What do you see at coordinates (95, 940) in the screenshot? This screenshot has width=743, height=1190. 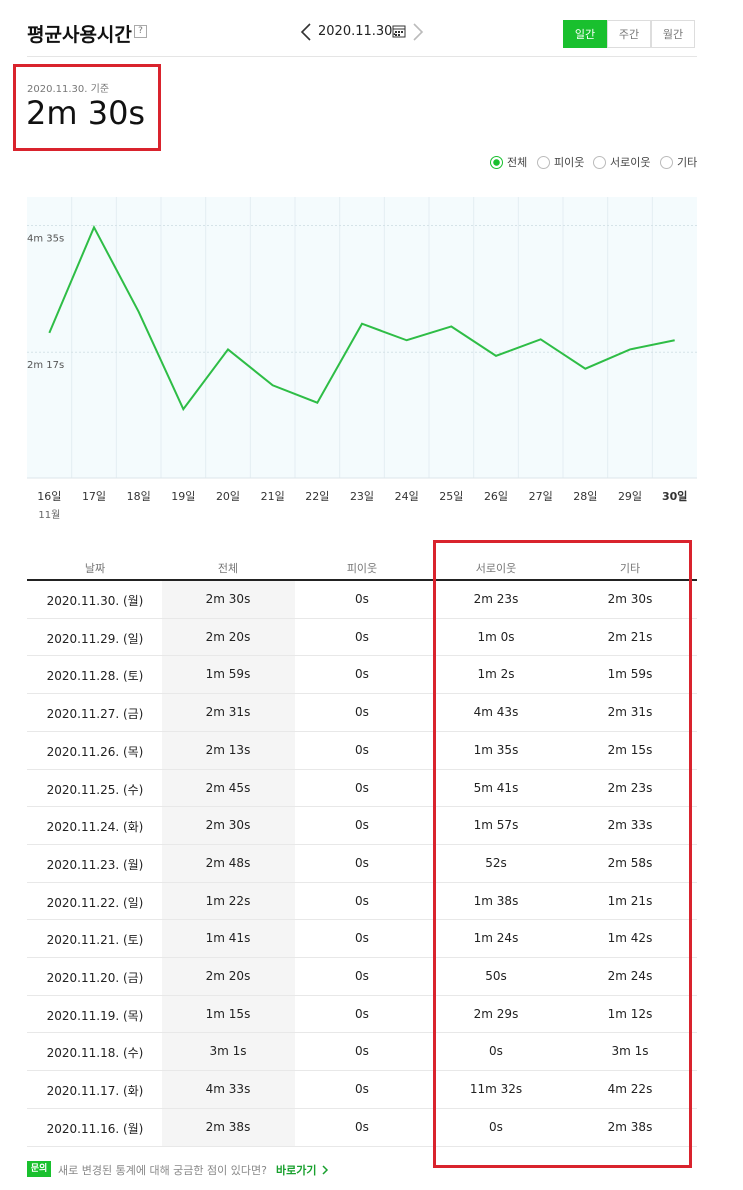 I see `table-cell: 2020.11.21. (토)` at bounding box center [95, 940].